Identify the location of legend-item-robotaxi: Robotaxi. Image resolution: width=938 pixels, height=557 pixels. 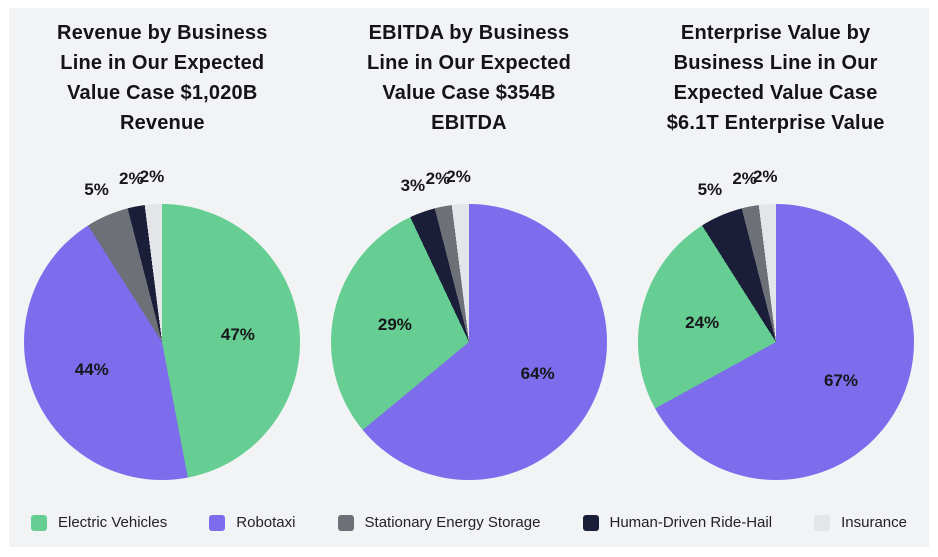
(252, 522).